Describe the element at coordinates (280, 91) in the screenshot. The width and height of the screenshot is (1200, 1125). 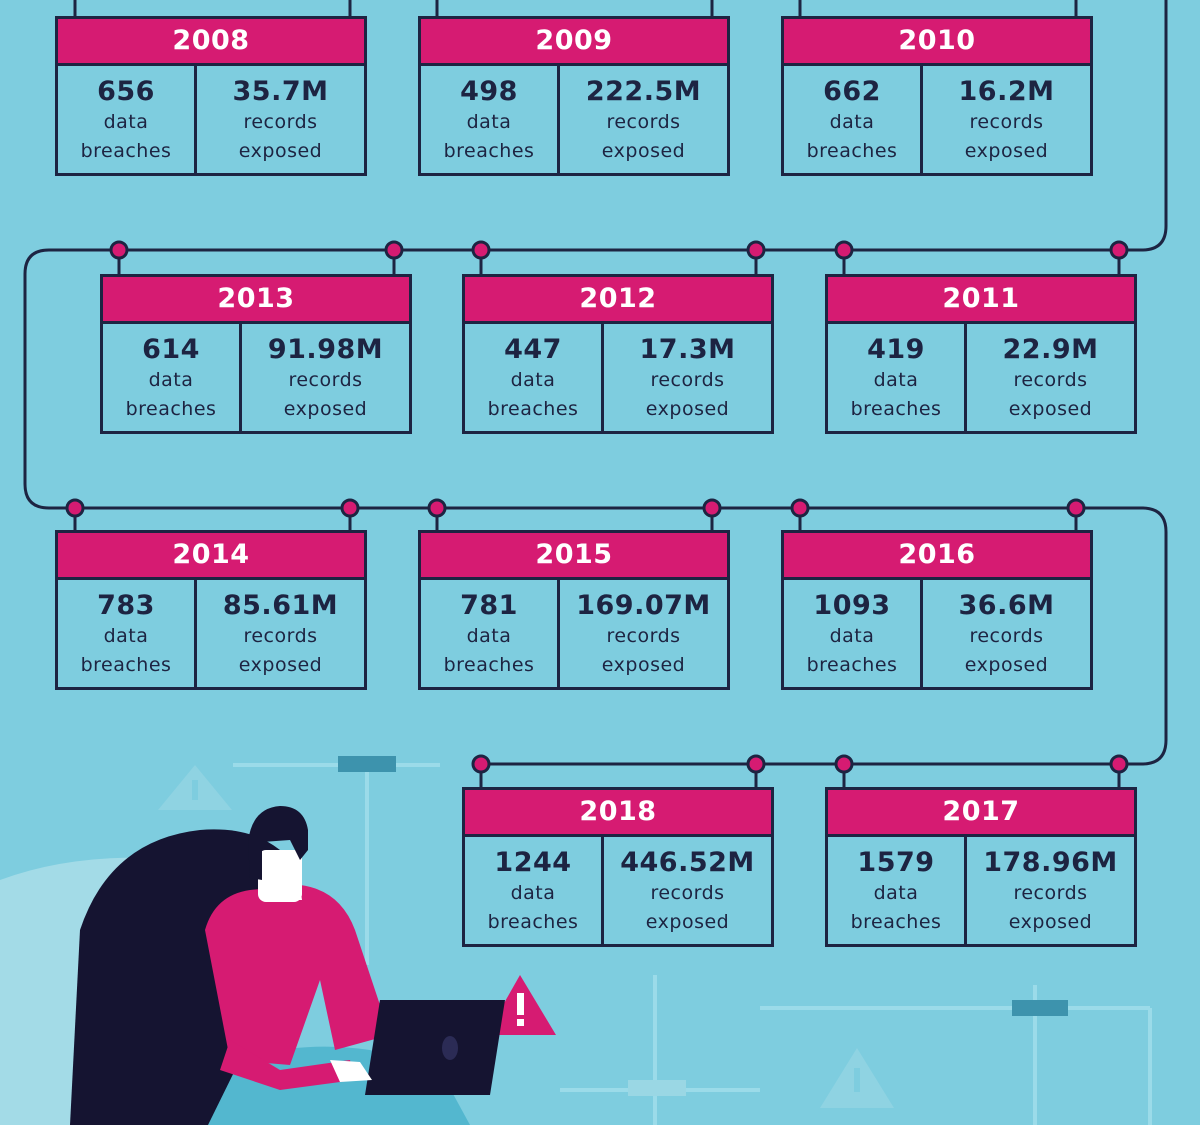
I see `records-count: 35.7M` at that location.